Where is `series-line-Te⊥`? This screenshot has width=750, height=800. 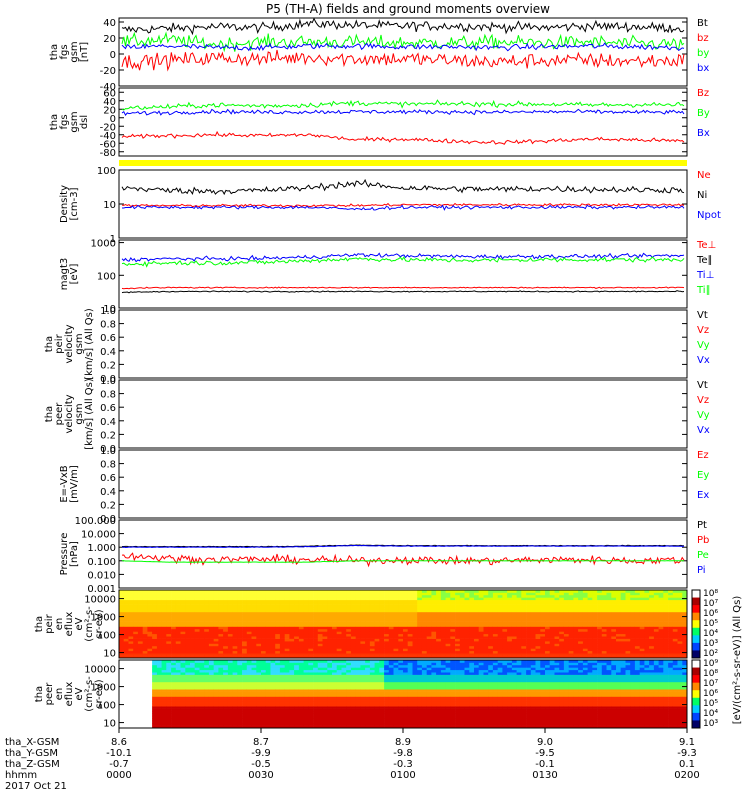
series-line-Te⊥ is located at coordinates (403, 288).